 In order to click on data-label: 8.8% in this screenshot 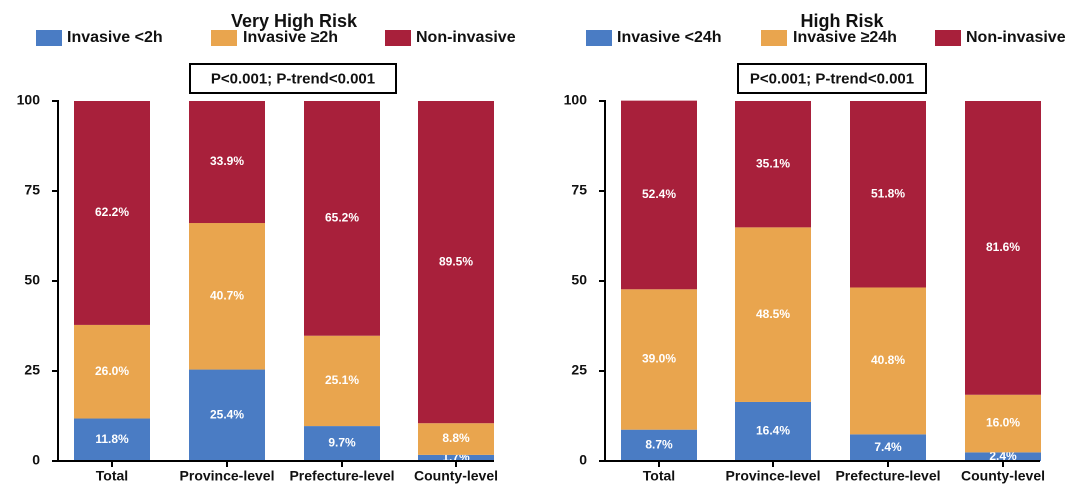, I will do `click(456, 438)`.